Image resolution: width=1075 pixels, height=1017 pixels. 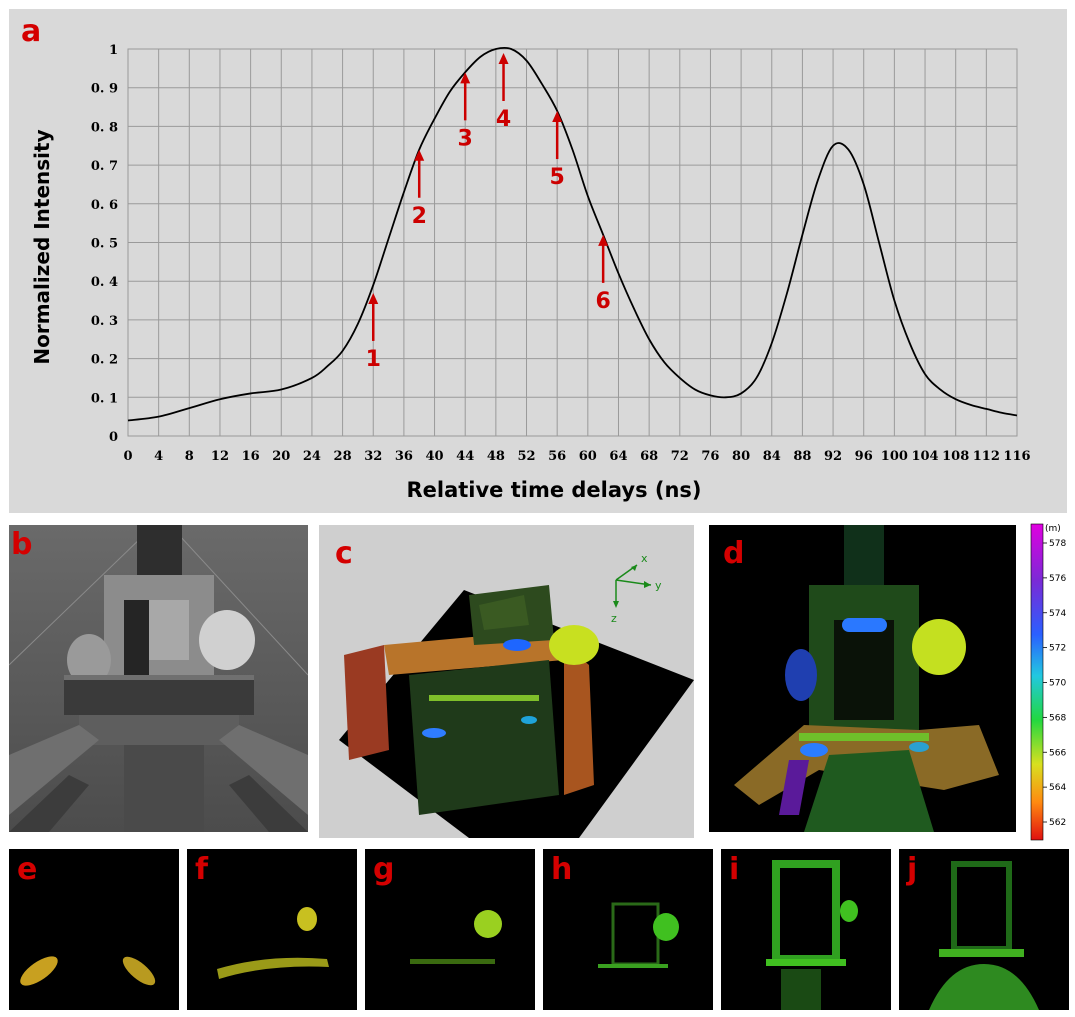 I want to click on x-tick-label: 88, so click(x=802, y=456).